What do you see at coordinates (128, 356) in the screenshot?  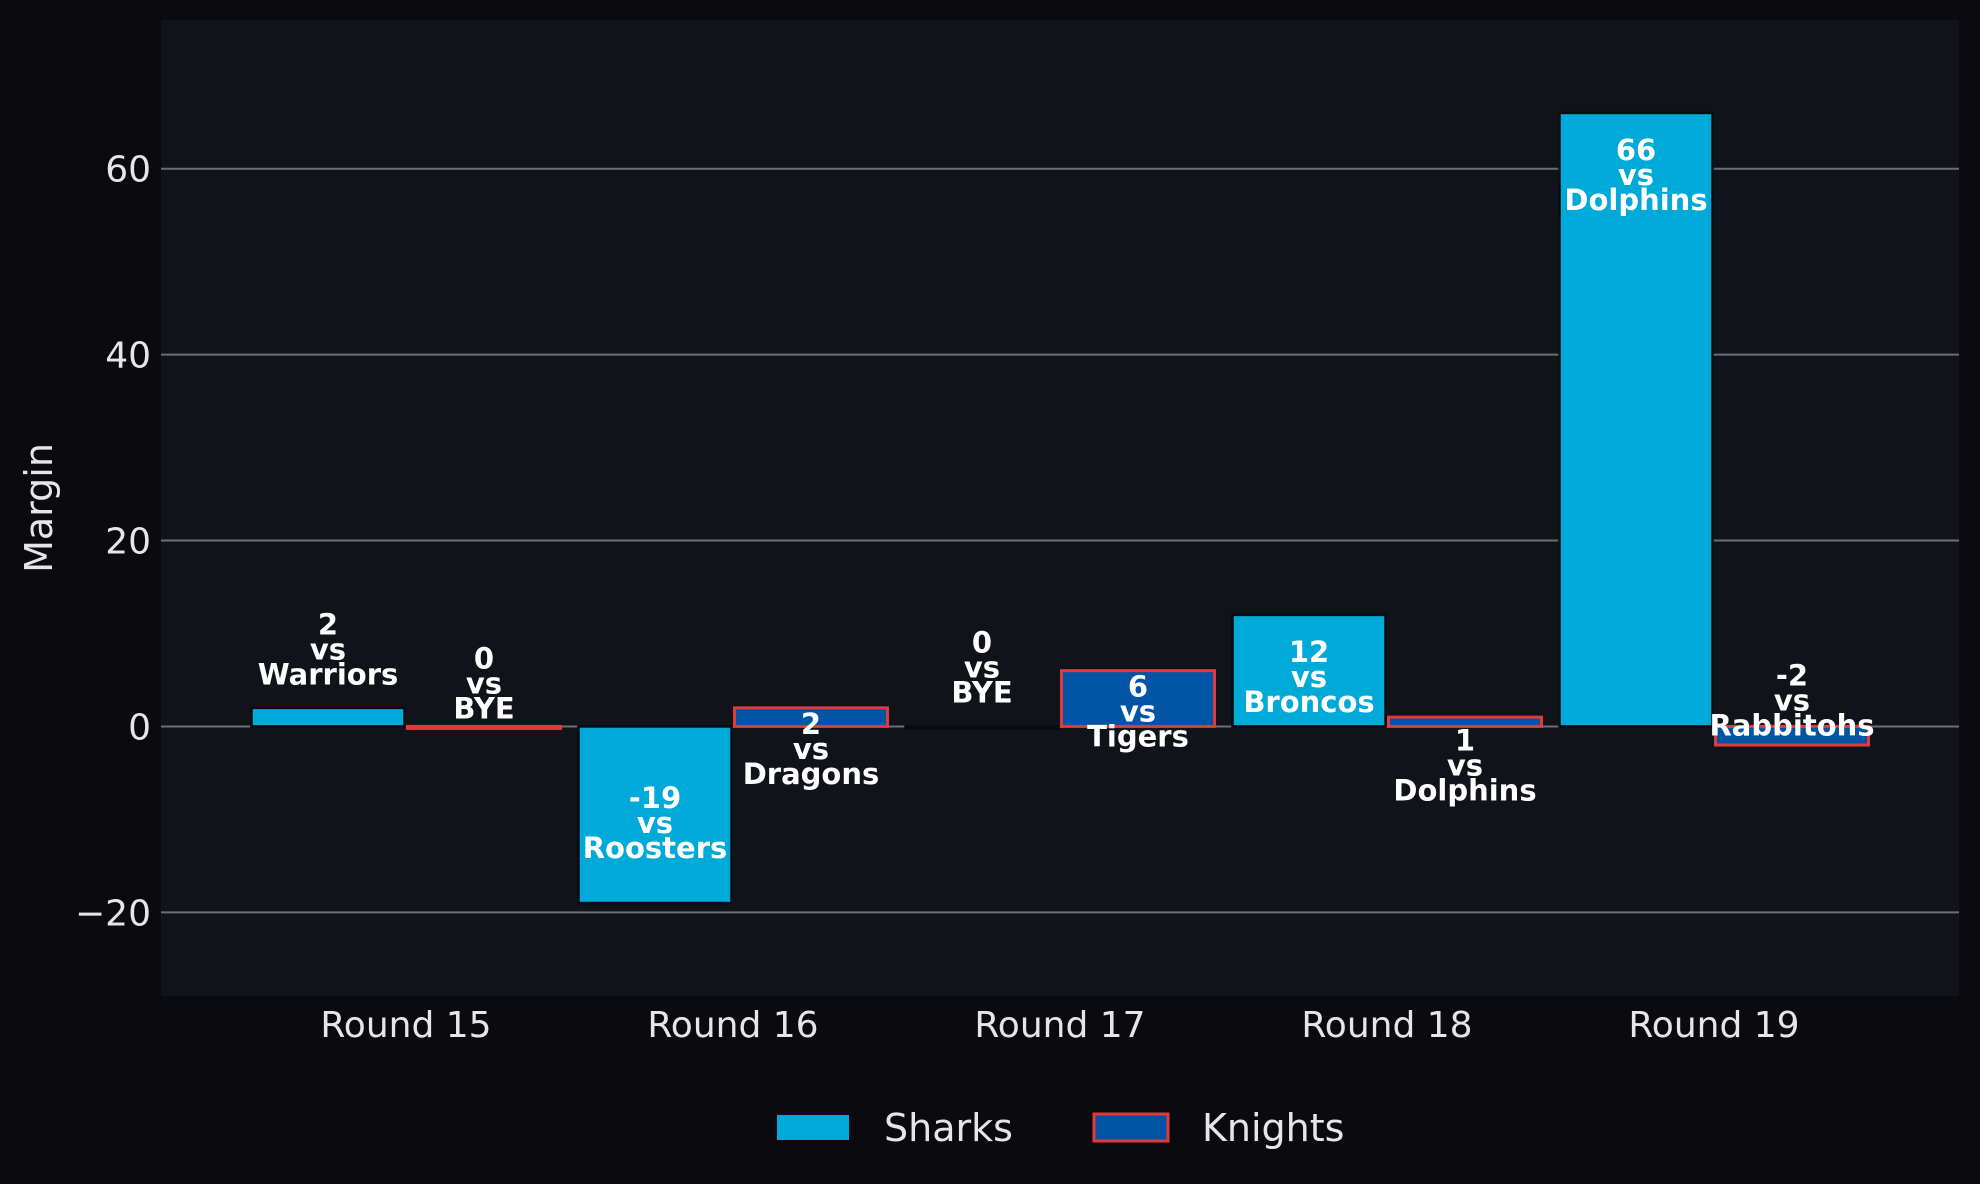 I see `y-tick-label: 40` at bounding box center [128, 356].